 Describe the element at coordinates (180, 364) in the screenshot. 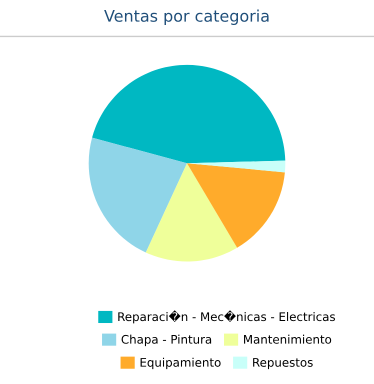

I see `legend-label: Equipamiento` at that location.